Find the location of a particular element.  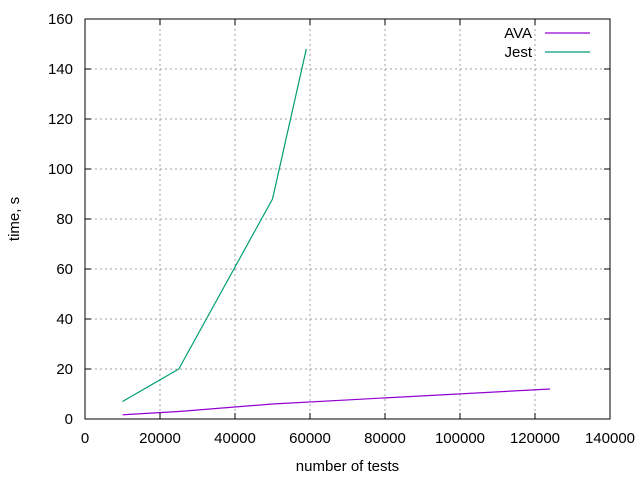

y-axis-label: time, s is located at coordinates (14, 219).